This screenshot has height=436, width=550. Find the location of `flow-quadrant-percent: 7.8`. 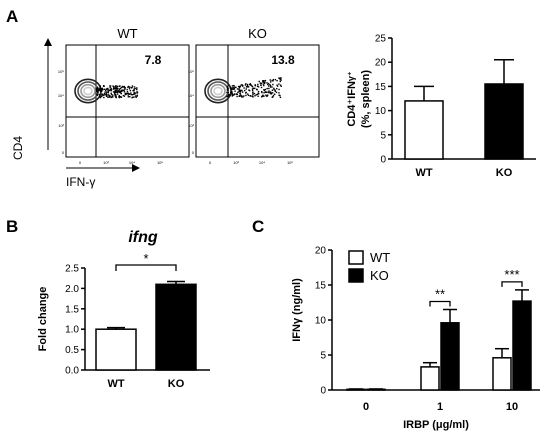

flow-quadrant-percent: 7.8 is located at coordinates (153, 60).